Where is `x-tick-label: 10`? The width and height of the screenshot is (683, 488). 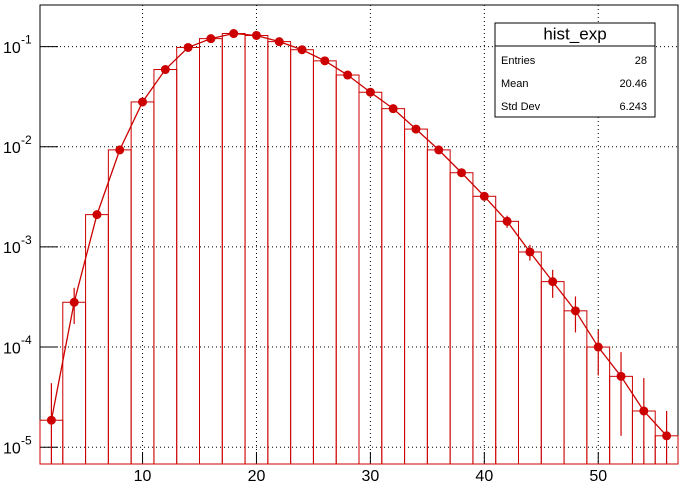
x-tick-label: 10 is located at coordinates (143, 476).